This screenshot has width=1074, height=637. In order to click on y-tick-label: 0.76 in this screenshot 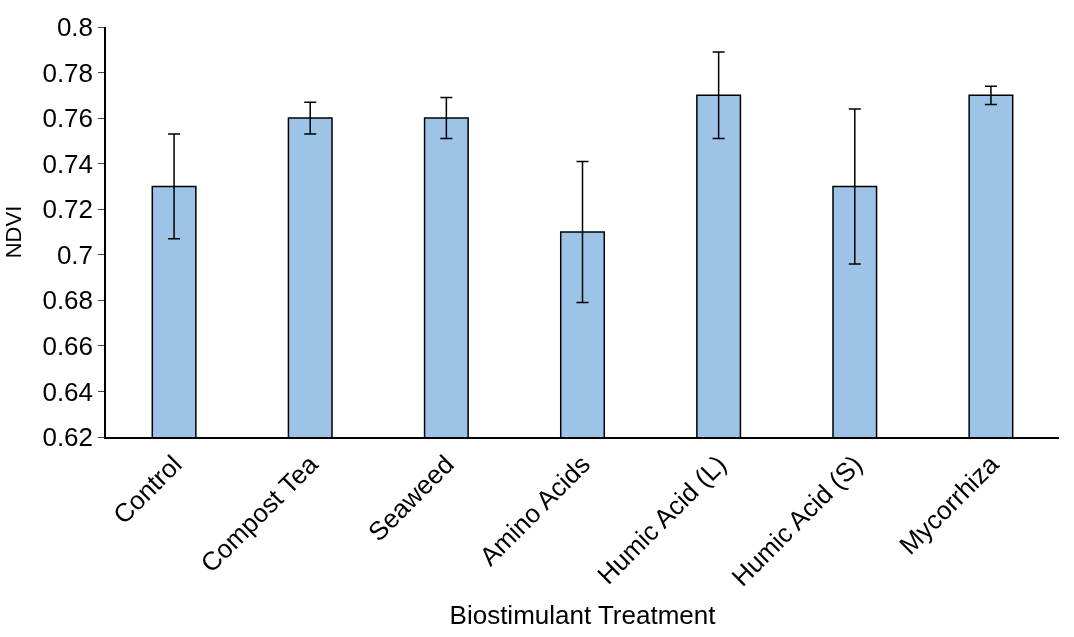, I will do `click(68, 118)`.